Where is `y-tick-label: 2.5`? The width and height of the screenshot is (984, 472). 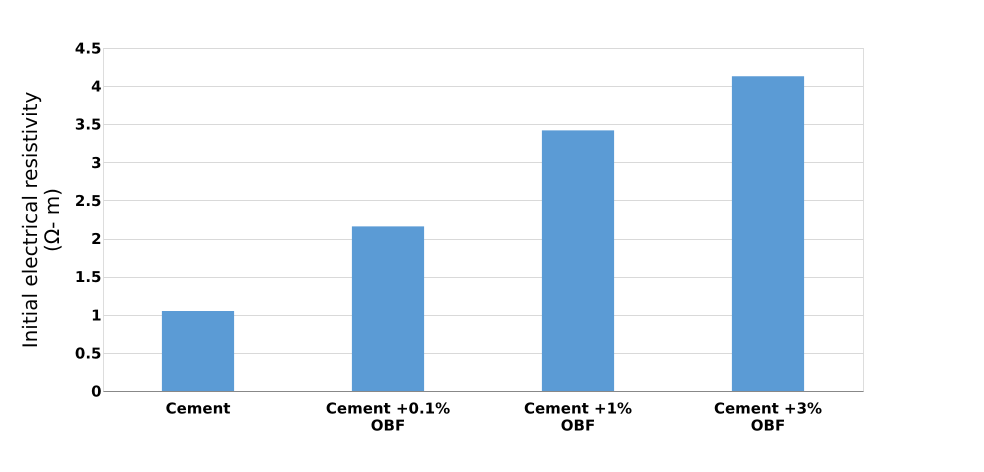 y-tick-label: 2.5 is located at coordinates (88, 201).